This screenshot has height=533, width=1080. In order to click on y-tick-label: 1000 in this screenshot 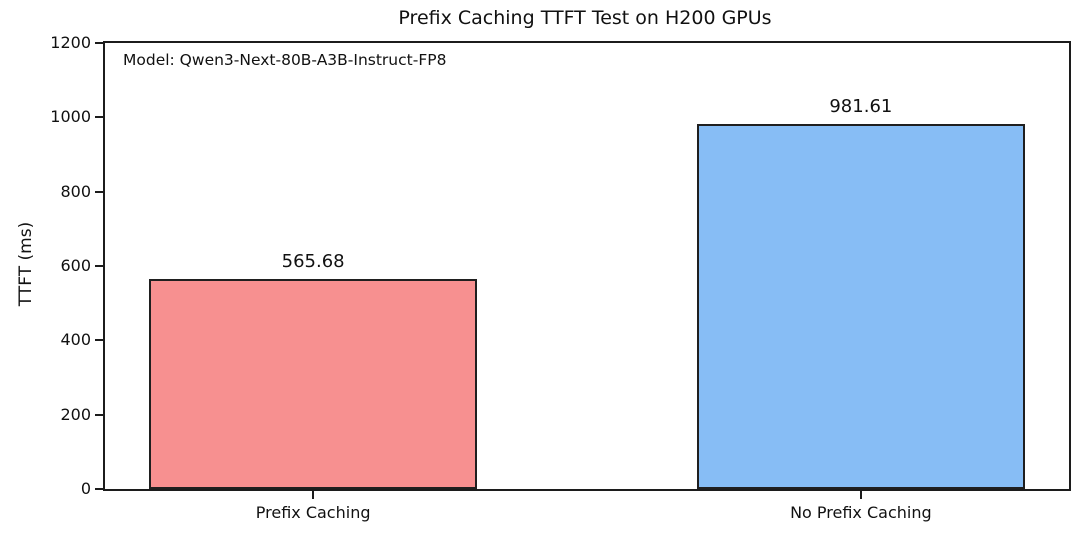, I will do `click(70, 117)`.